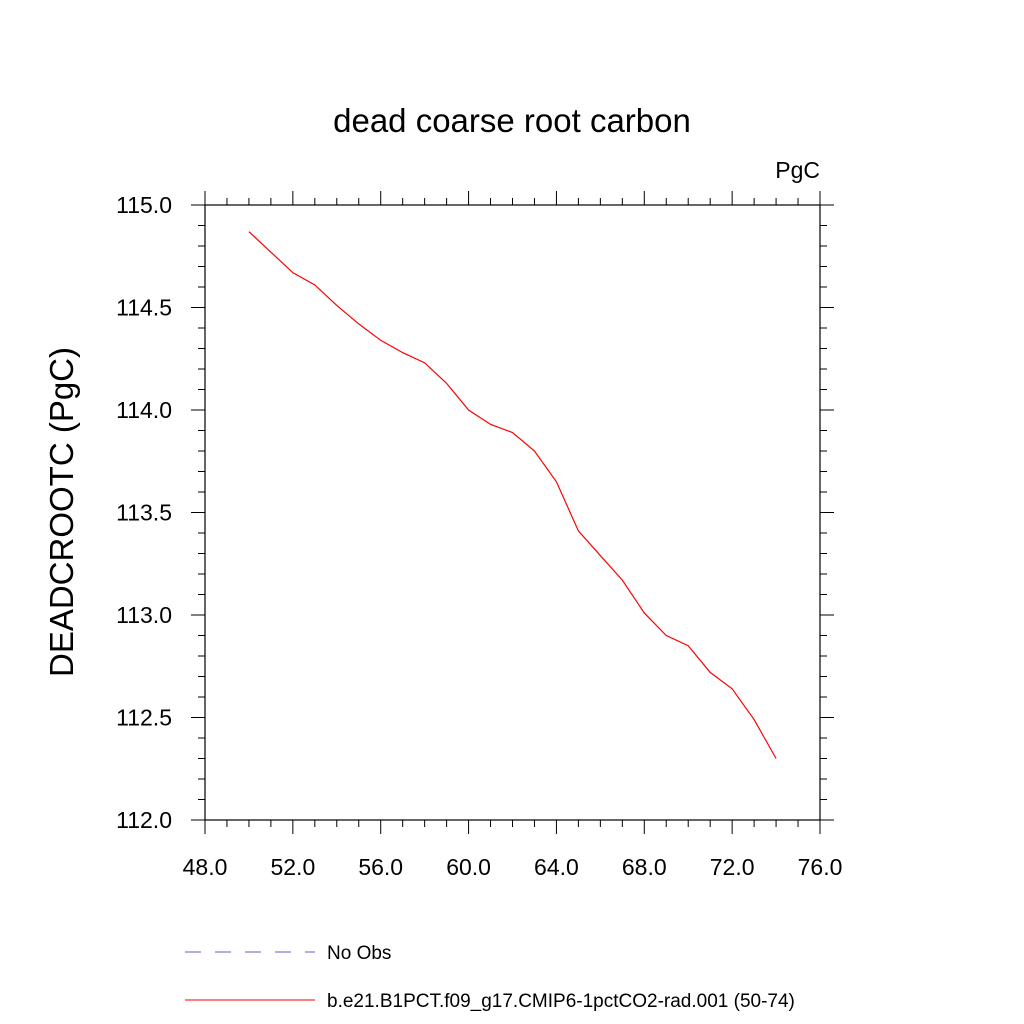  Describe the element at coordinates (359, 953) in the screenshot. I see `legend-label-0: No Obs` at that location.